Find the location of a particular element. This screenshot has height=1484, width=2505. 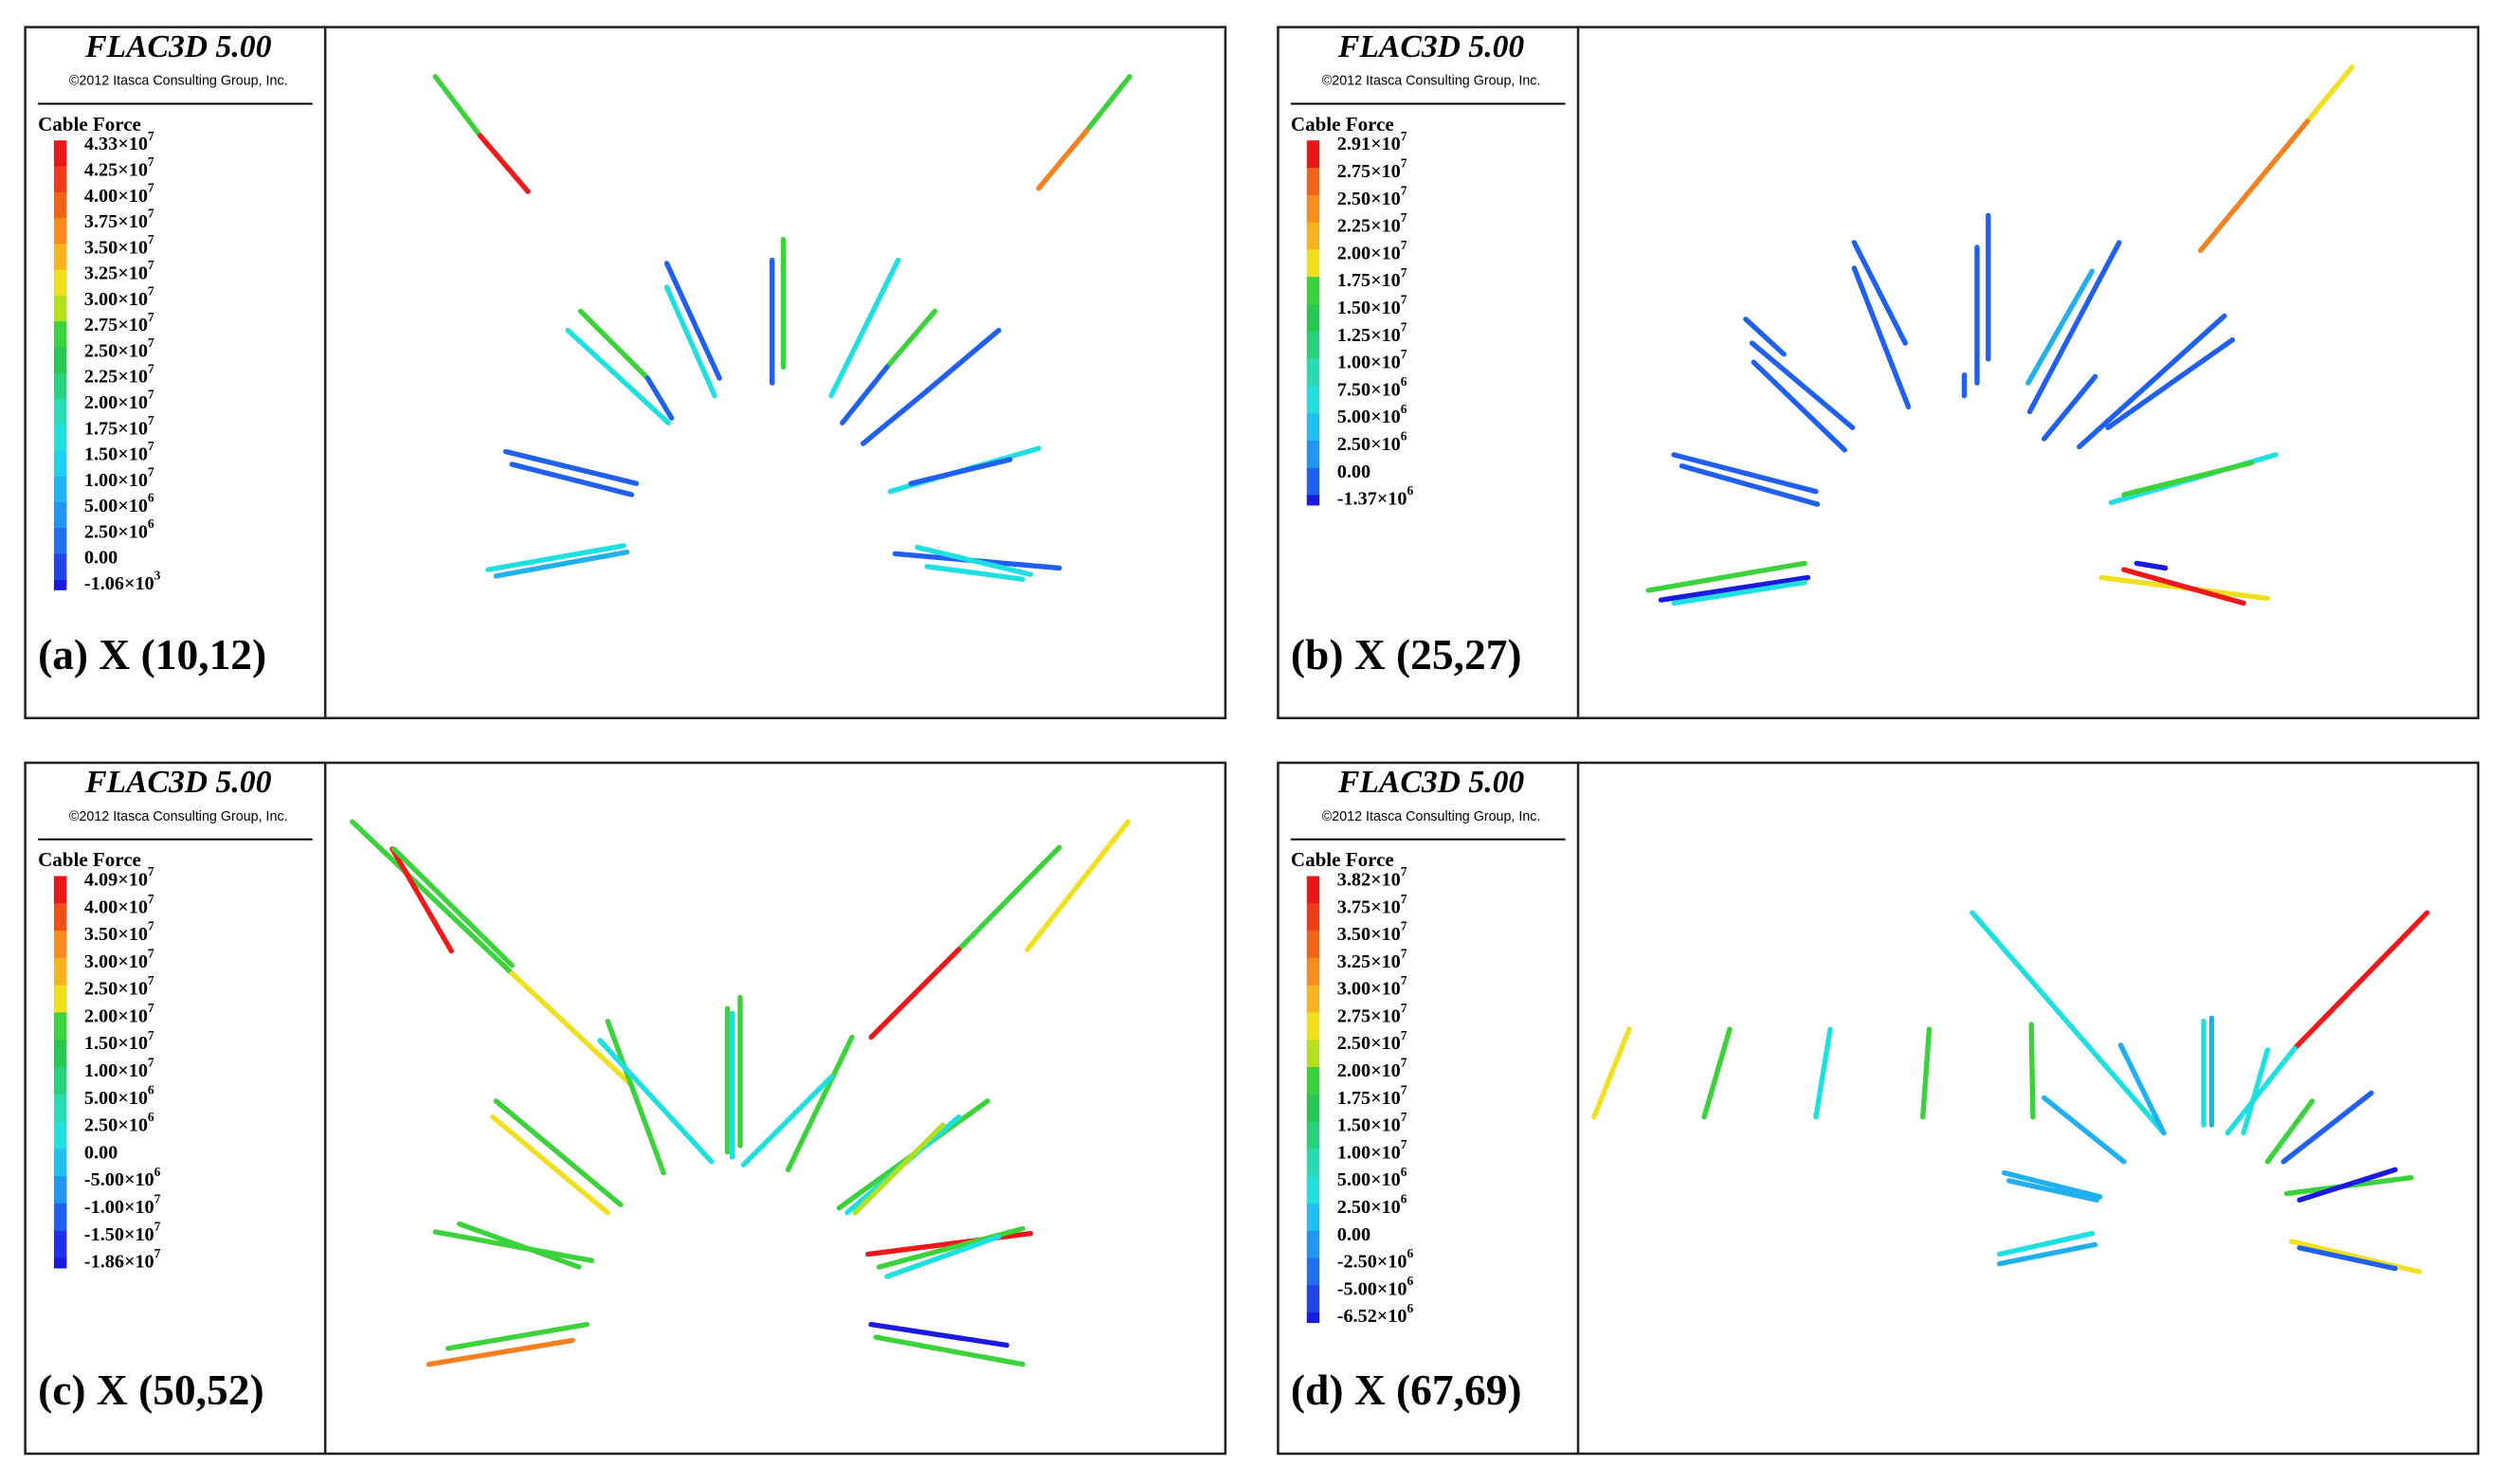

legend-label: 3.00×10⁷ is located at coordinates (119, 959).